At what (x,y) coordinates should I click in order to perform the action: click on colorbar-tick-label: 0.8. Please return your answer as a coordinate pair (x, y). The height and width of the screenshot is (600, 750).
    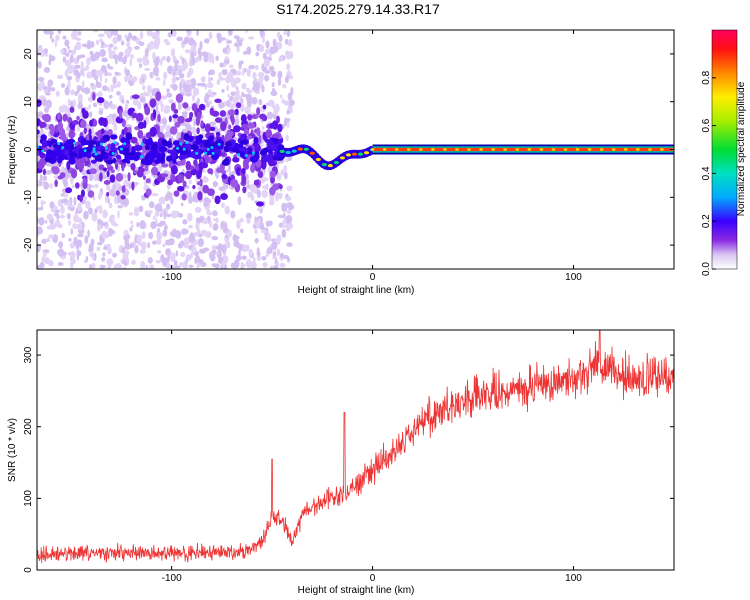
    Looking at the image, I should click on (706, 77).